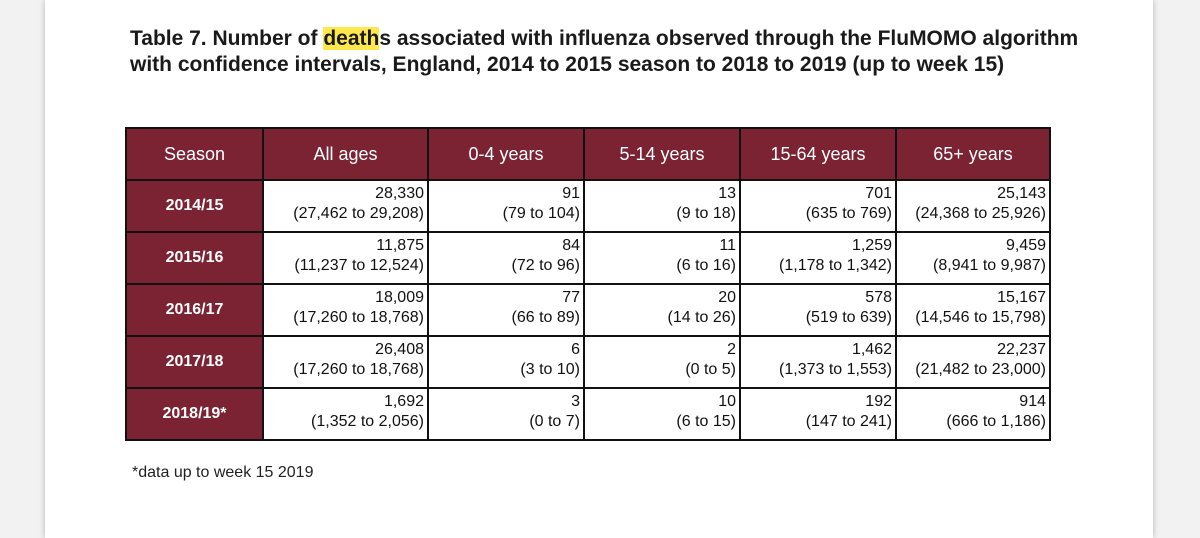 This screenshot has height=538, width=1200. Describe the element at coordinates (727, 297) in the screenshot. I see `death-count: 20` at that location.